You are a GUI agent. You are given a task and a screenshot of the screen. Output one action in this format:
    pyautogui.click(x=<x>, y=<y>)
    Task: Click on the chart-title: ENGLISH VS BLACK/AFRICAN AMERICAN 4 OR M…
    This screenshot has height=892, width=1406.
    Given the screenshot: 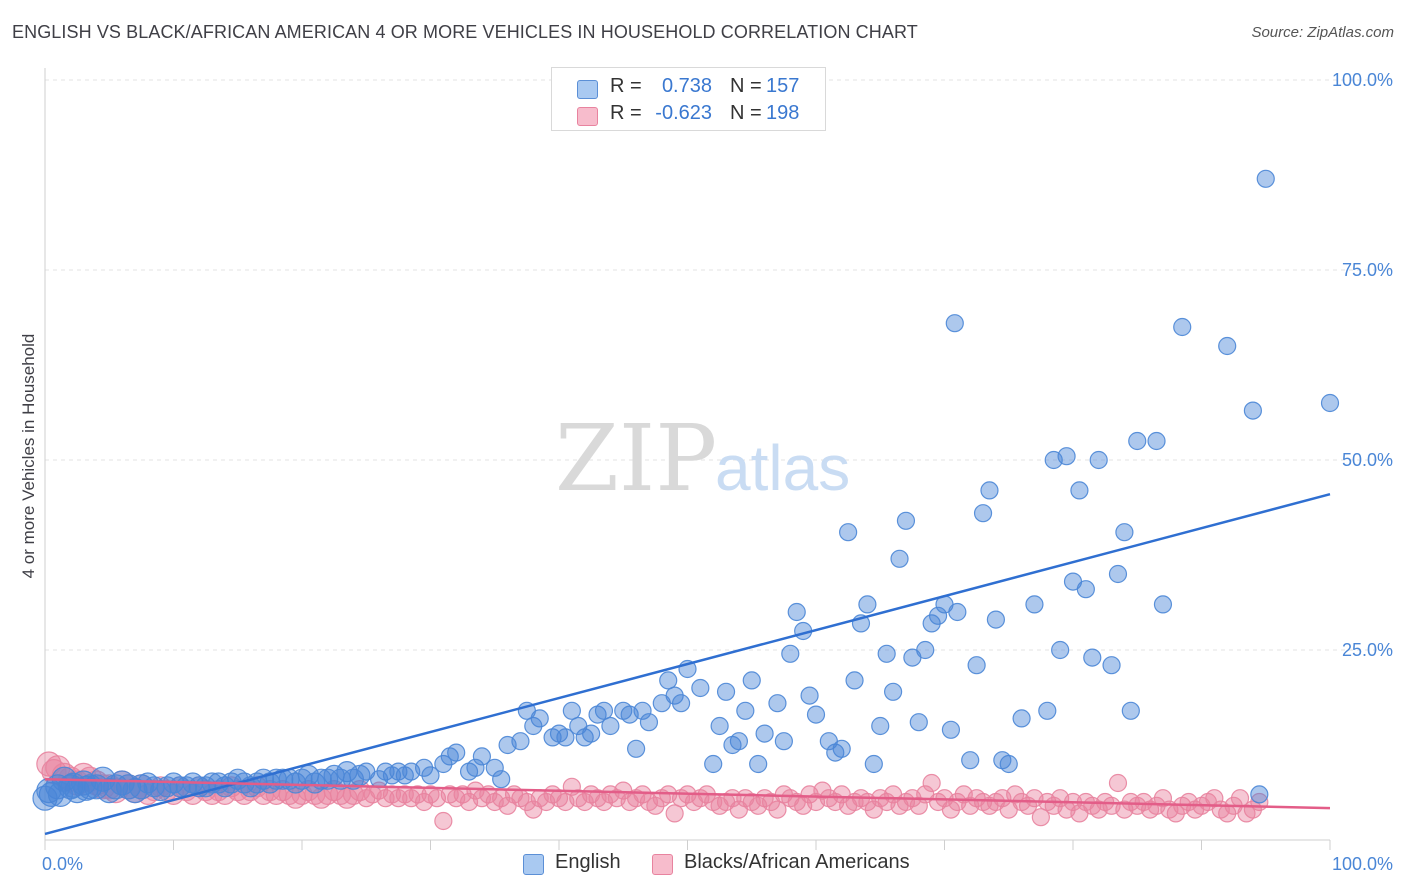 What is the action you would take?
    pyautogui.click(x=465, y=32)
    